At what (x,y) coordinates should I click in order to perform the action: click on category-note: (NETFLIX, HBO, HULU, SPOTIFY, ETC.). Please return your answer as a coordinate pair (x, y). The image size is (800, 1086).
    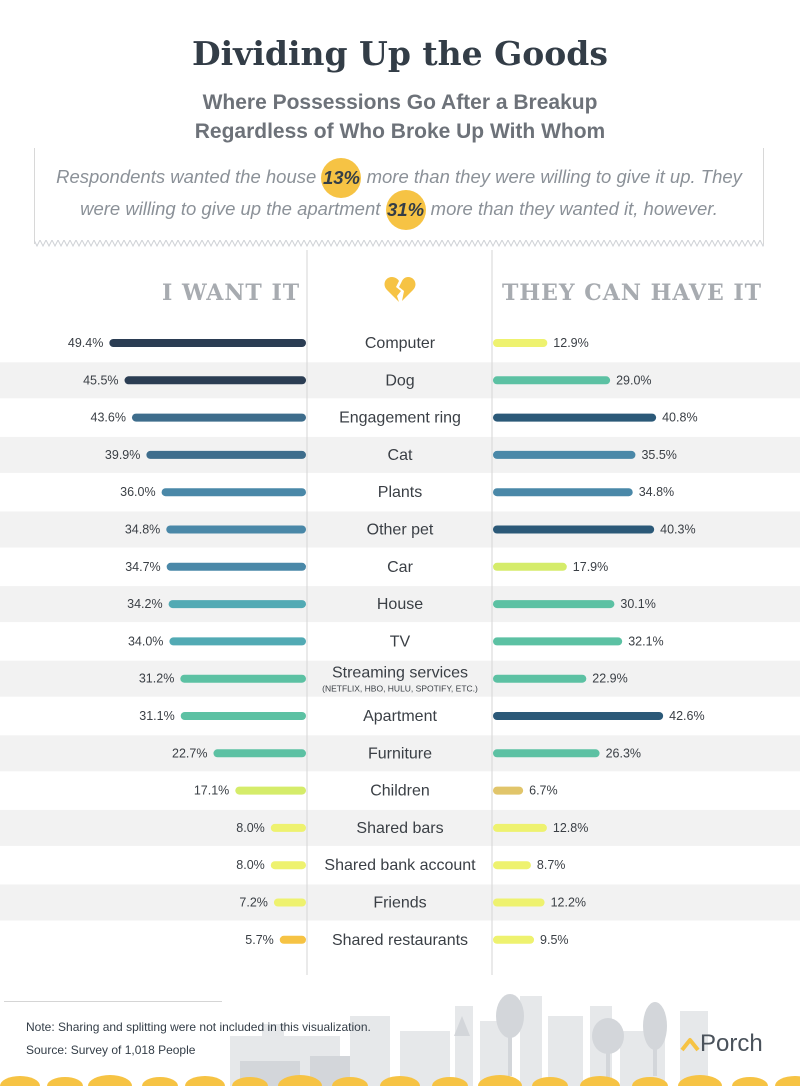
    Looking at the image, I should click on (400, 689).